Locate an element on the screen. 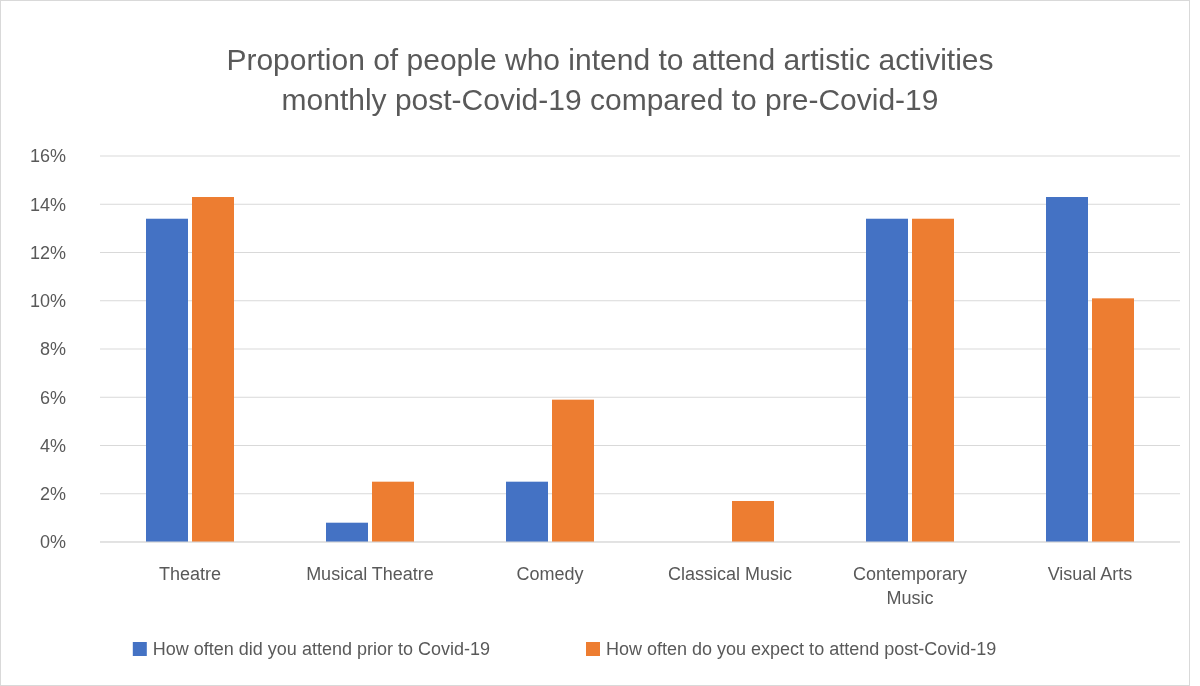 Image resolution: width=1200 pixels, height=686 pixels. y-tick-label: 14% is located at coordinates (47, 204).